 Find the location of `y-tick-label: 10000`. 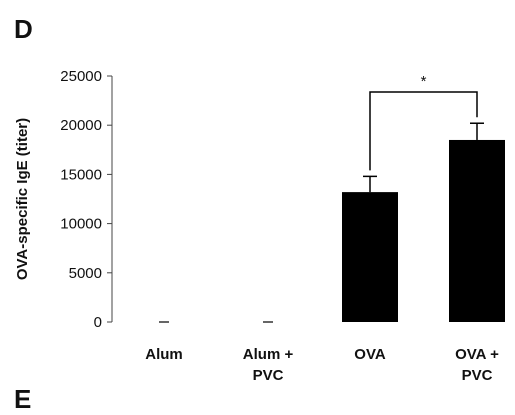

y-tick-label: 10000 is located at coordinates (81, 224).